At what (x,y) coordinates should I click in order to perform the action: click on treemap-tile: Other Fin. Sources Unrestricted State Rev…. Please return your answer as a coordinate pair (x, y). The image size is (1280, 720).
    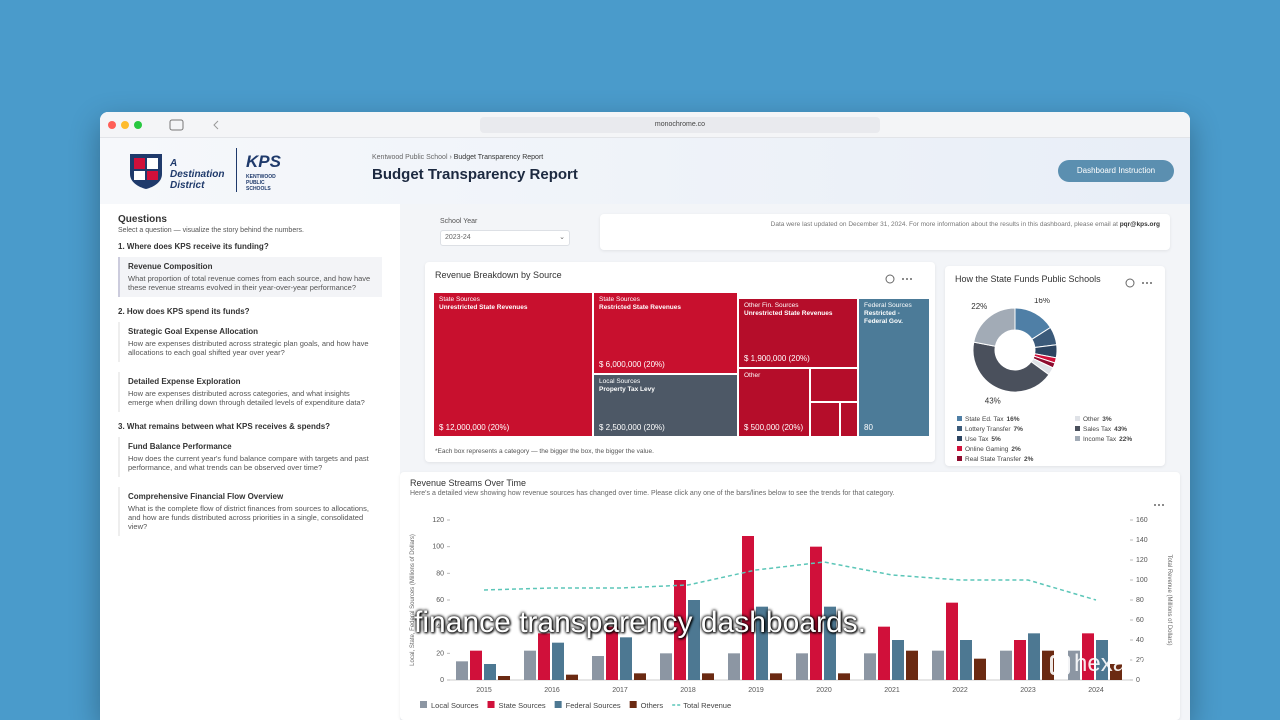
    Looking at the image, I should click on (798, 333).